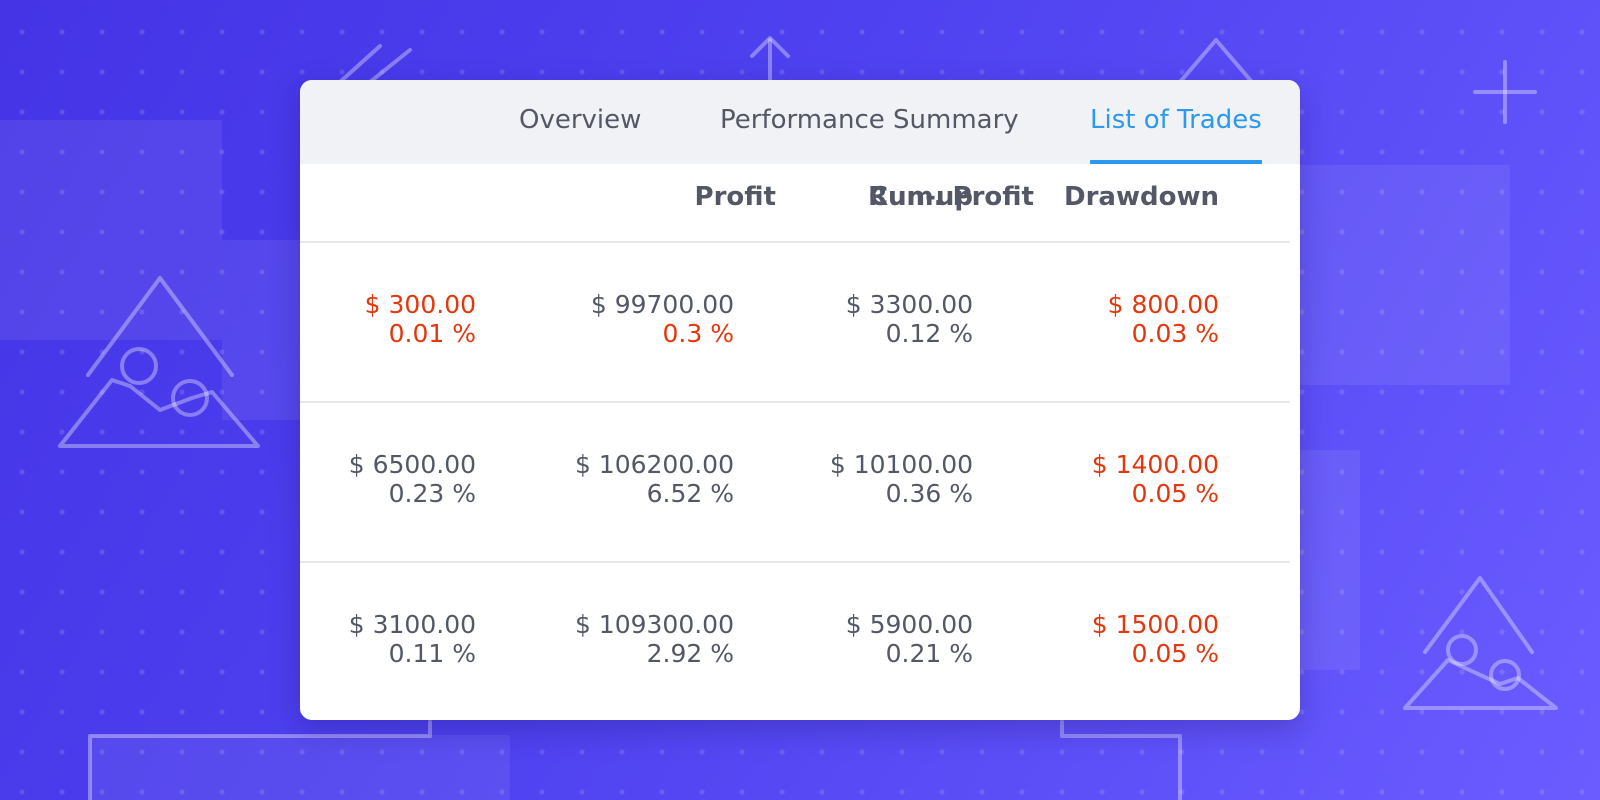  Describe the element at coordinates (1216, 61) in the screenshot. I see `triangle-outline` at that location.